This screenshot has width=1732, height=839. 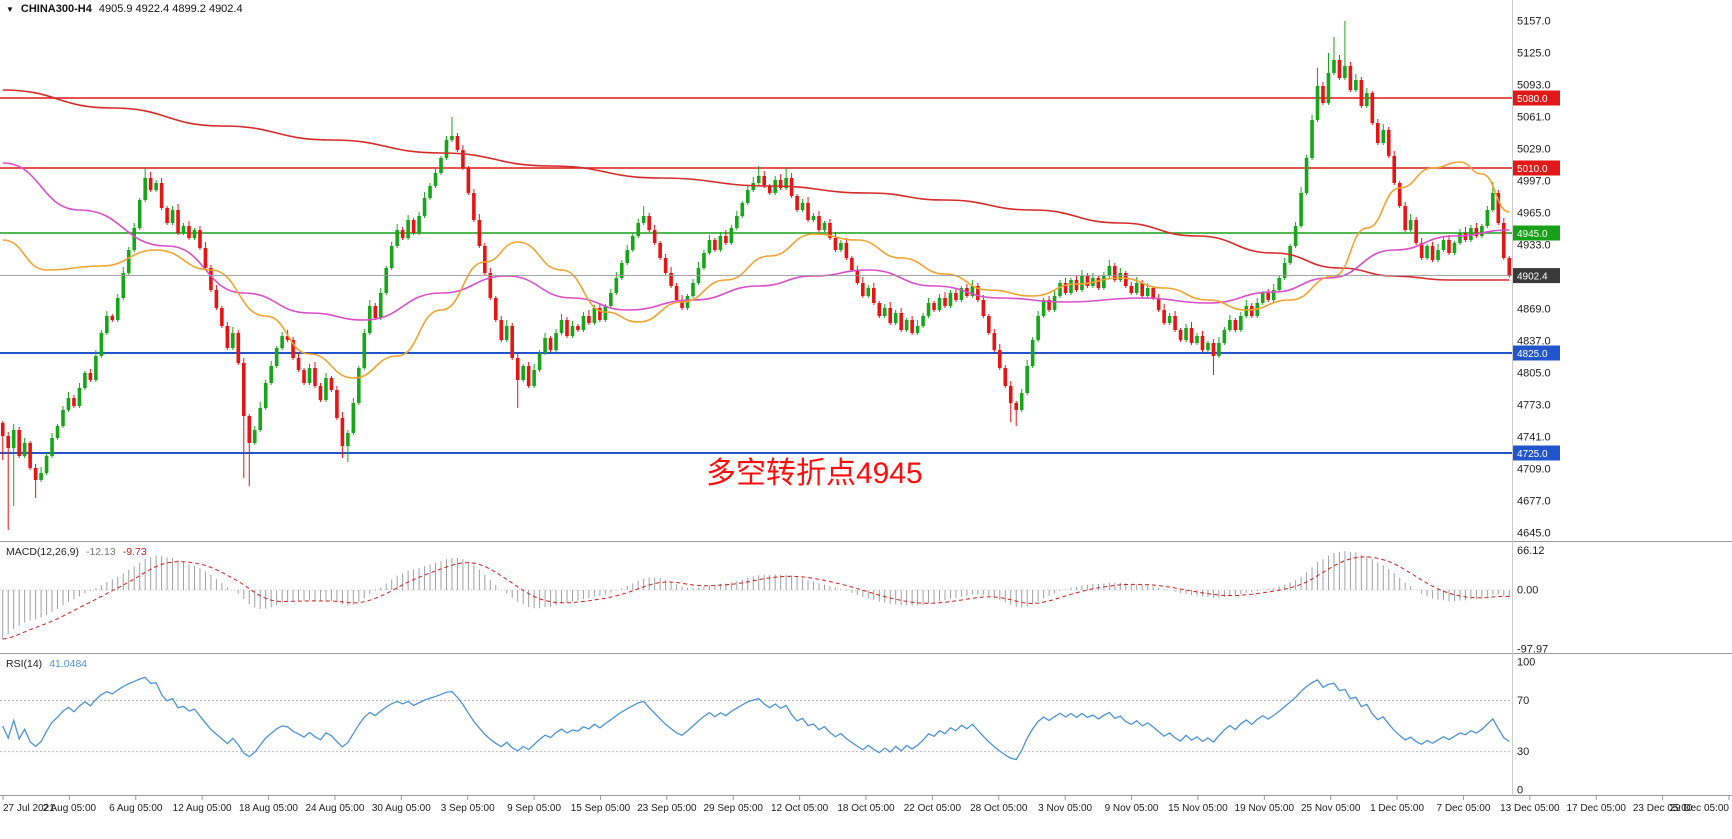 What do you see at coordinates (24, 664) in the screenshot?
I see `rsi-name: RSI(14)` at bounding box center [24, 664].